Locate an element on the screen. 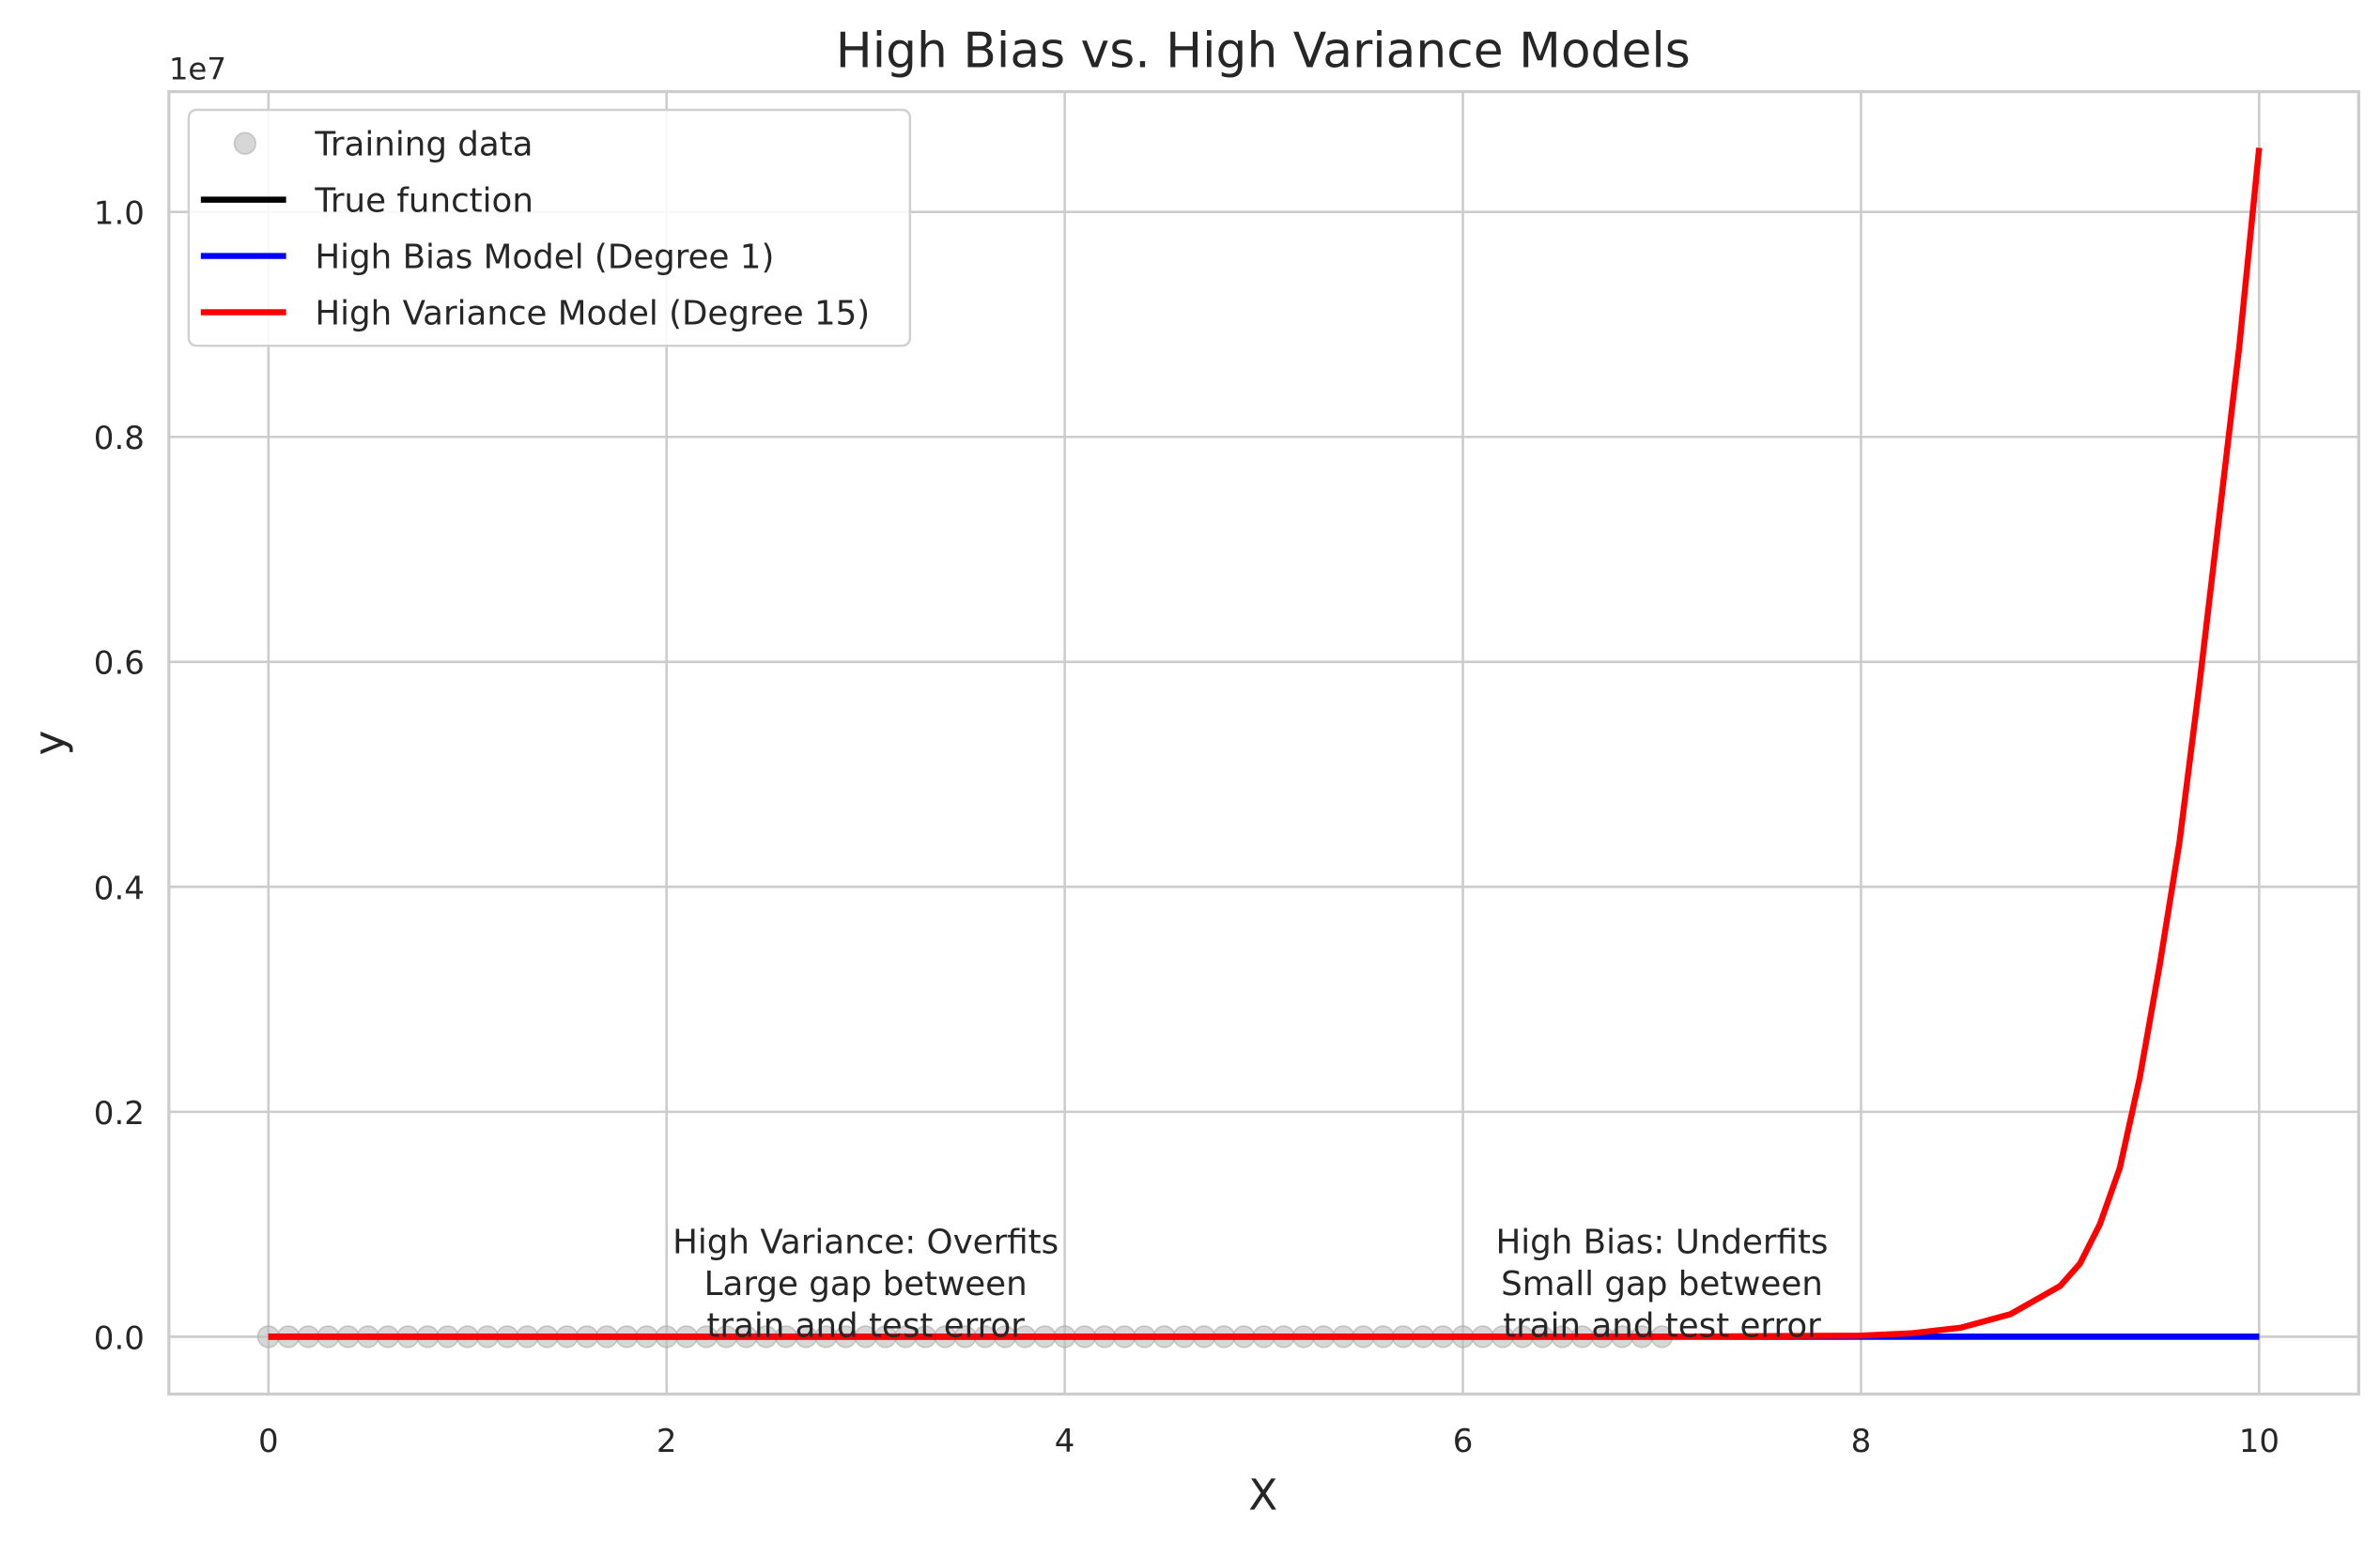  legend-label: High Variance Model (Degree 15) is located at coordinates (593, 313).